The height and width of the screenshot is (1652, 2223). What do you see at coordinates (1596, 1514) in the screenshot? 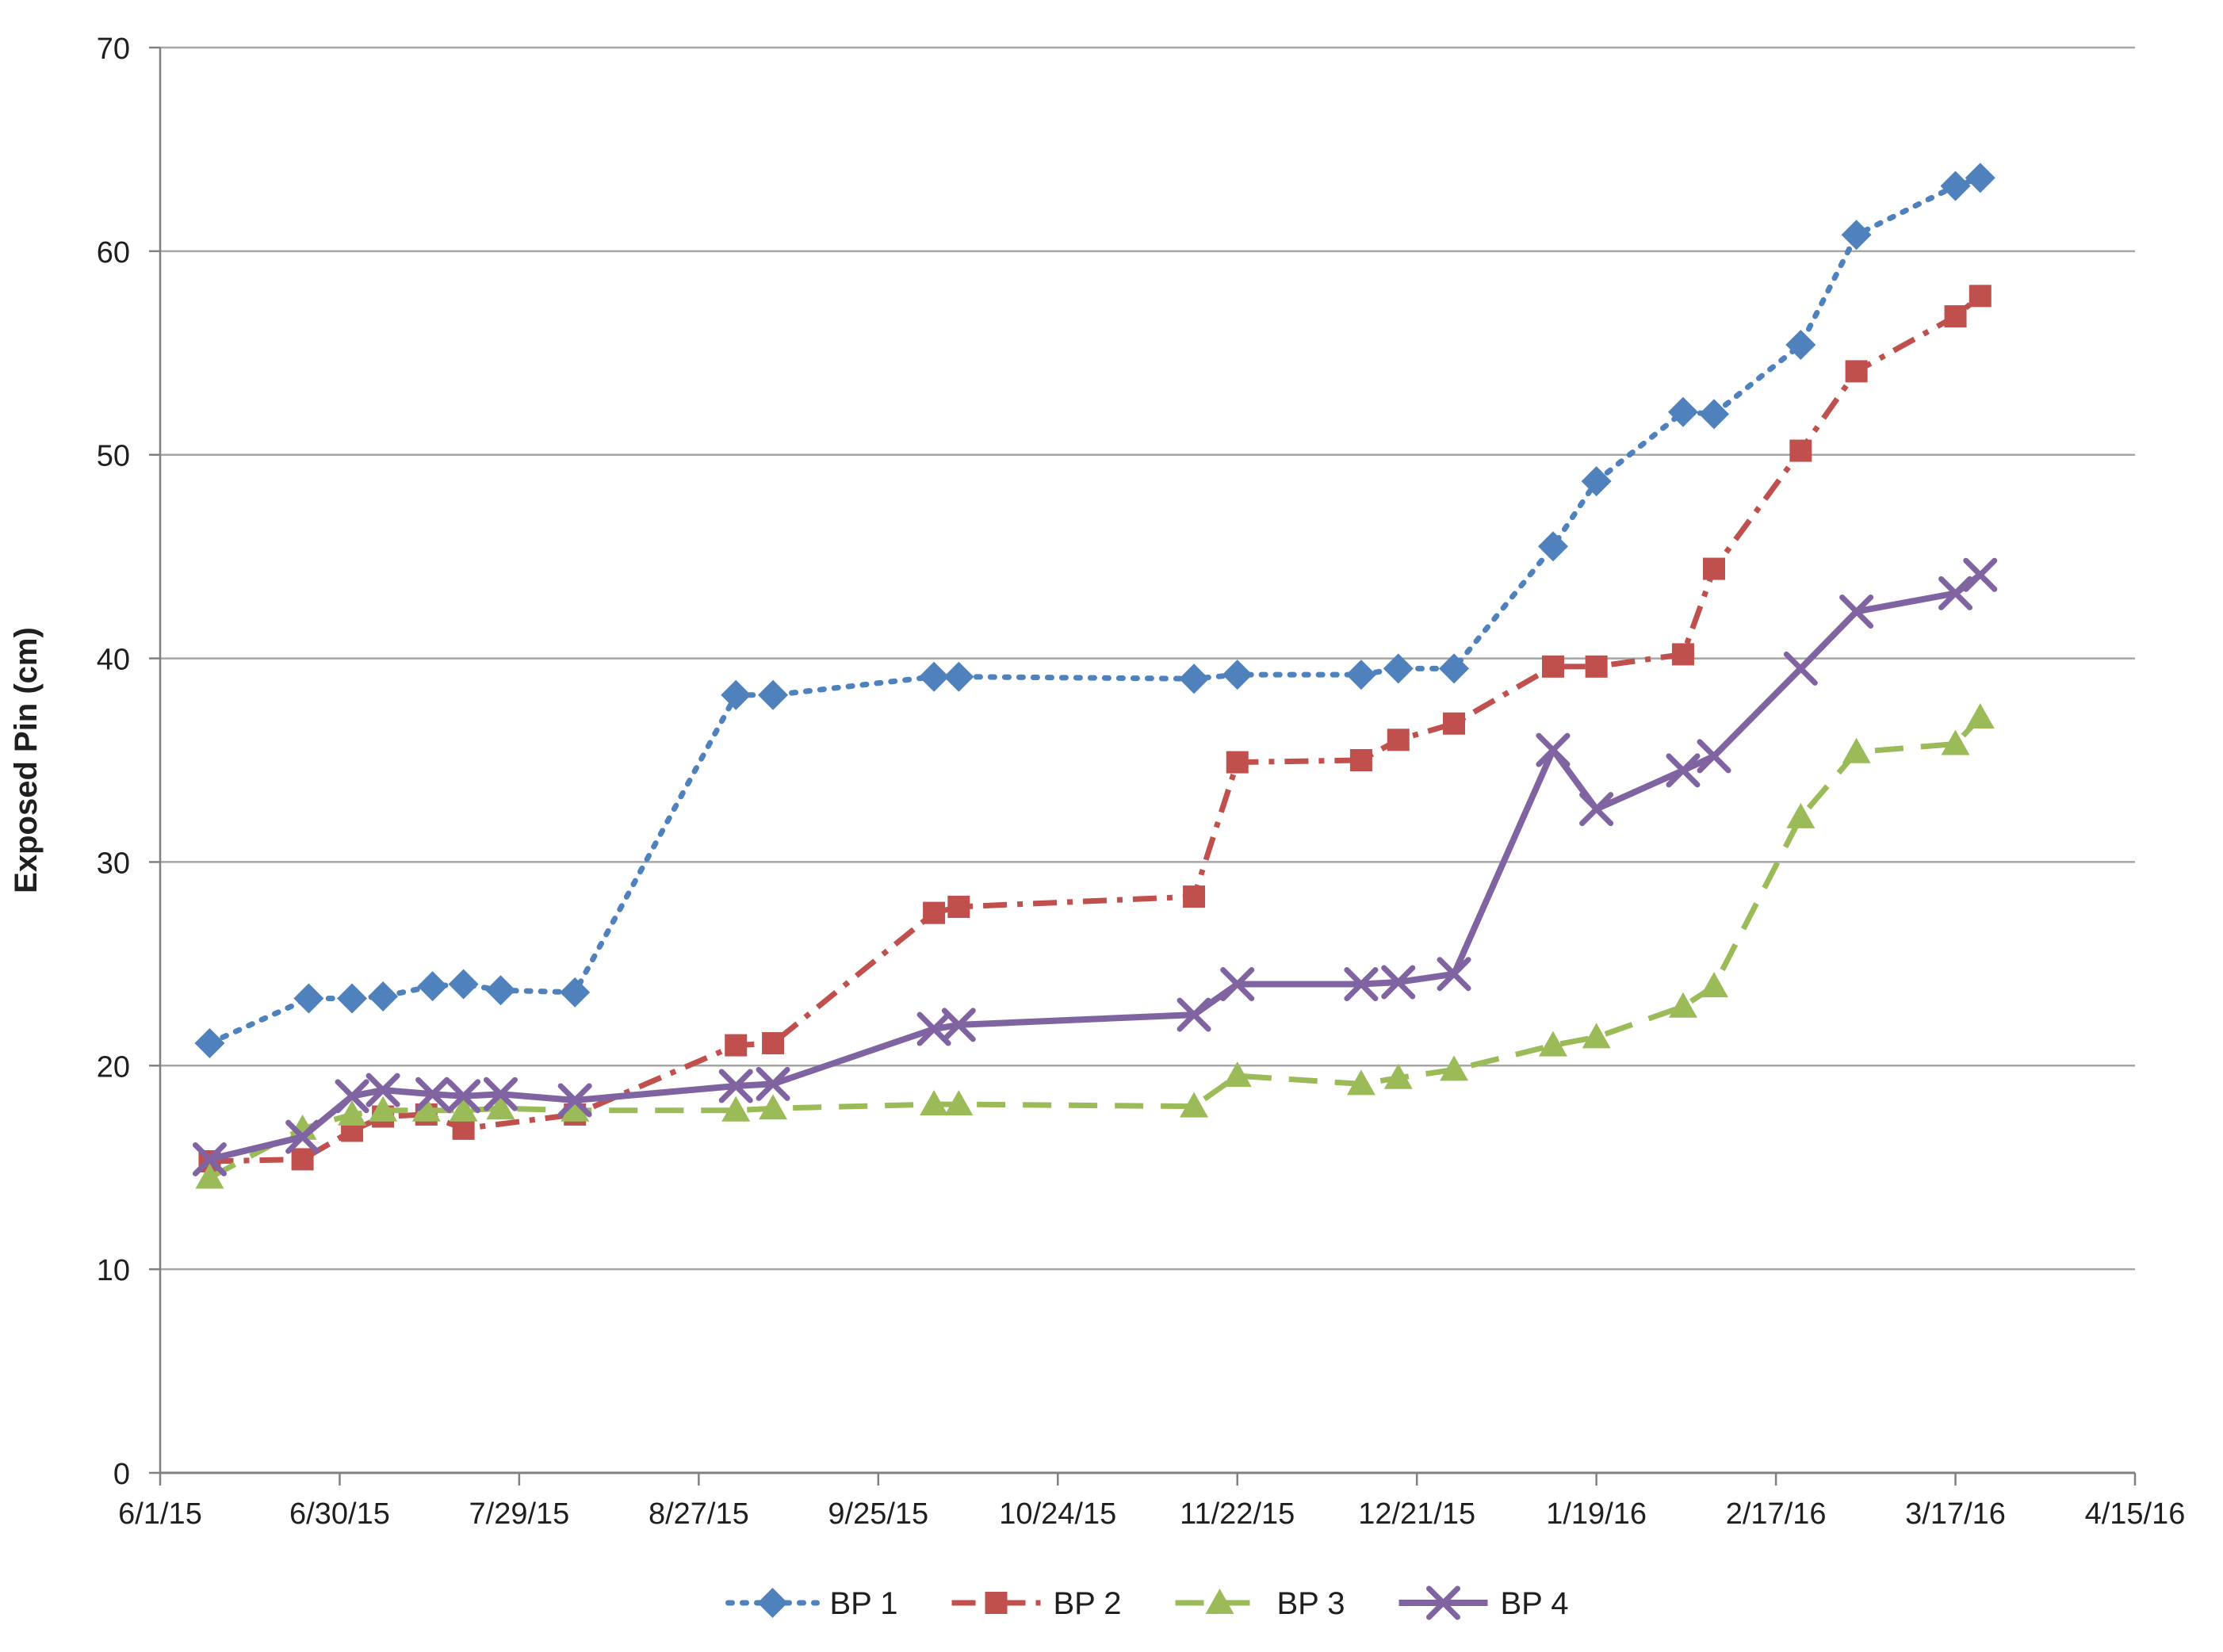
I see `x-tick-label-1/19/16: 1/19/16` at bounding box center [1596, 1514].